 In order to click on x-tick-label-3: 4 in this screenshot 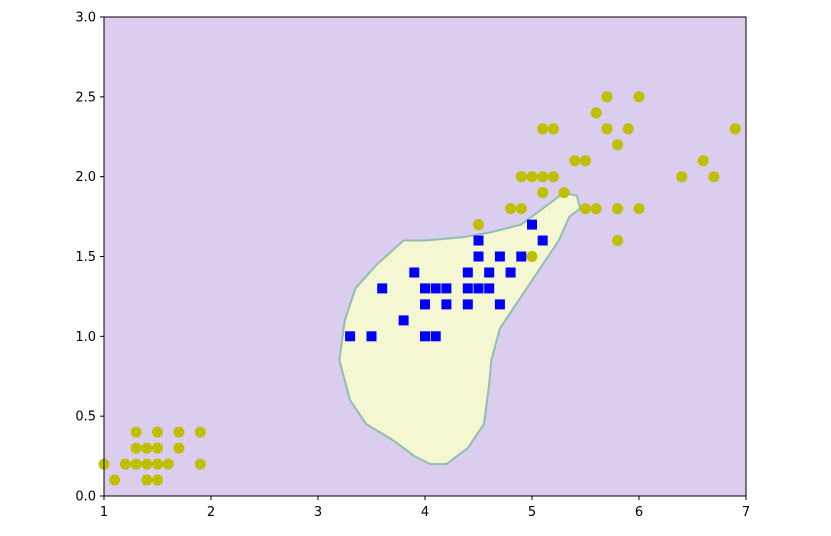, I will do `click(425, 512)`.